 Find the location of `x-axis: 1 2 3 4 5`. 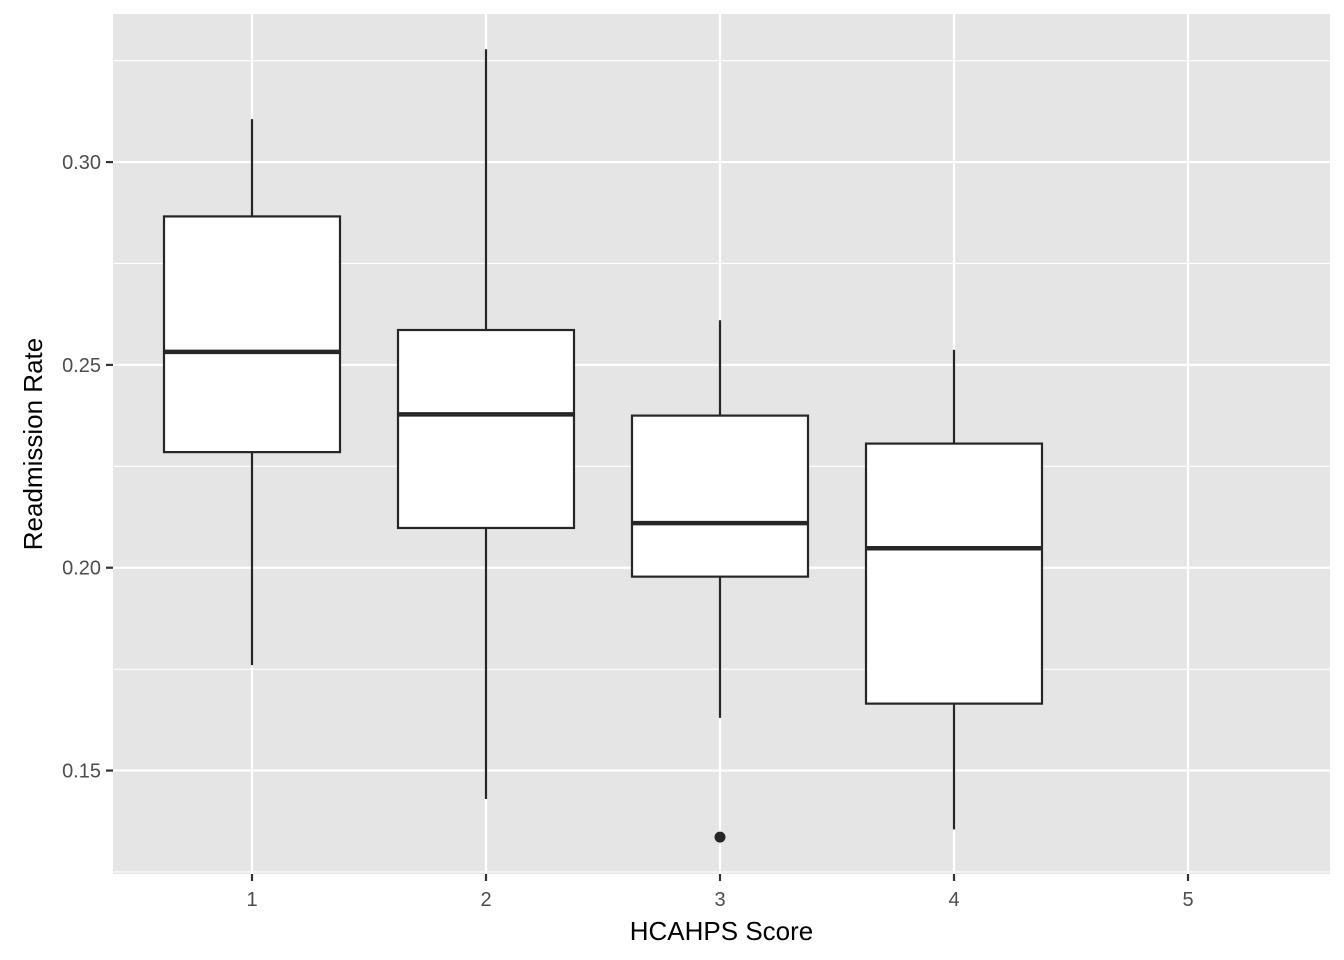

x-axis: 1 2 3 4 5 is located at coordinates (720, 892).